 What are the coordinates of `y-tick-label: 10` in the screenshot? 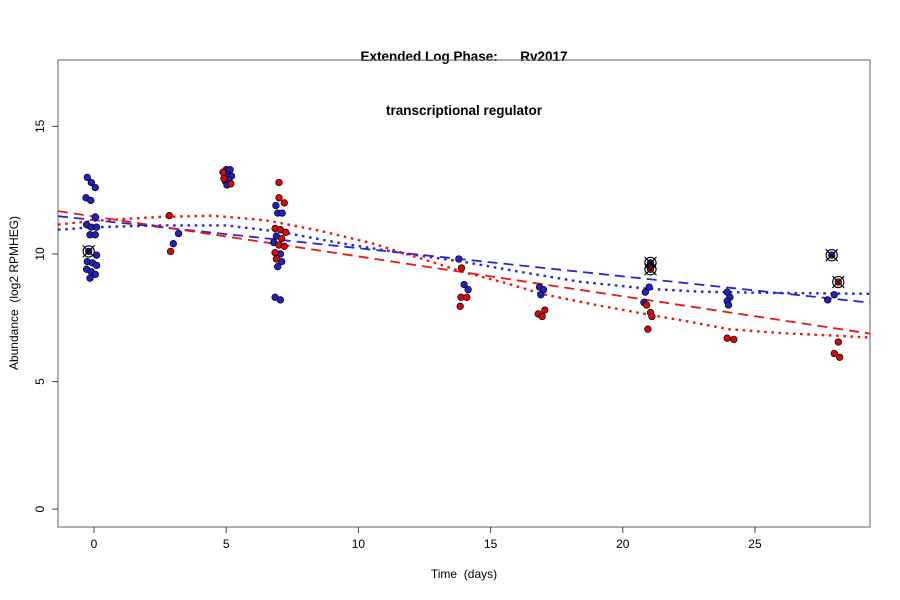 It's located at (40, 254).